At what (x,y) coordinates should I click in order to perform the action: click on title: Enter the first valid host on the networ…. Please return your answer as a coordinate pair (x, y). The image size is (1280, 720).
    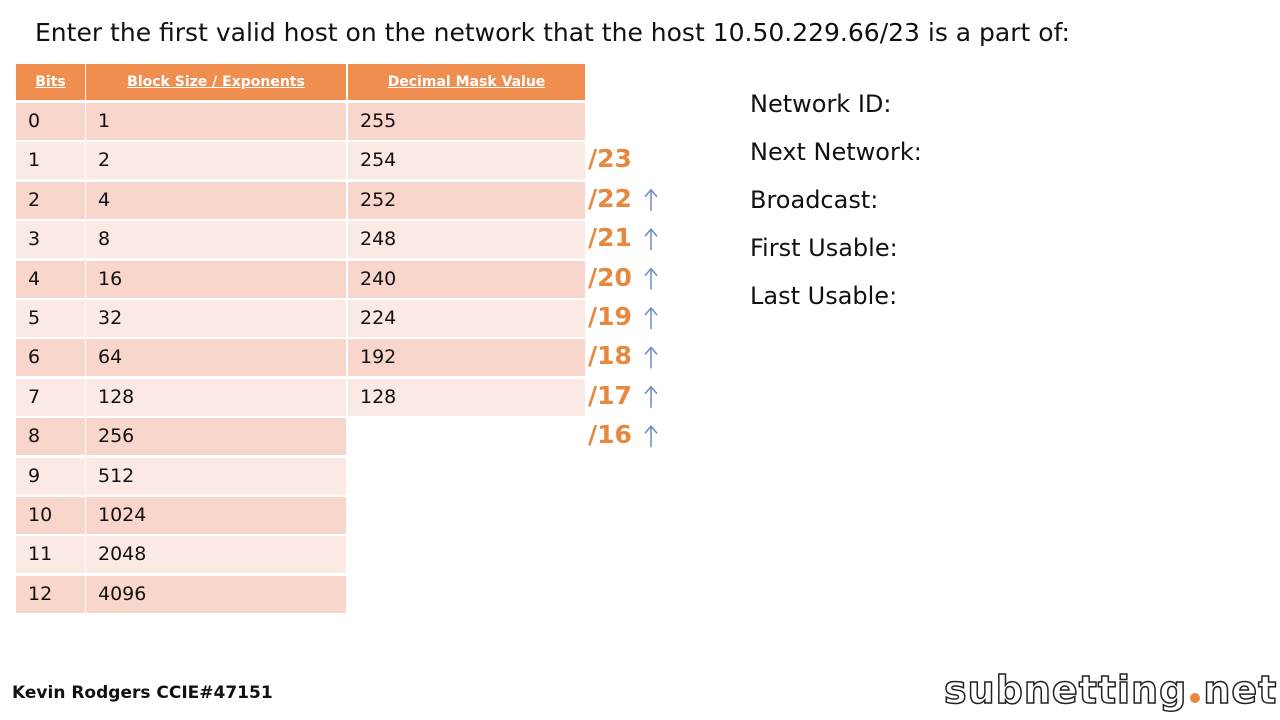
    Looking at the image, I should click on (552, 32).